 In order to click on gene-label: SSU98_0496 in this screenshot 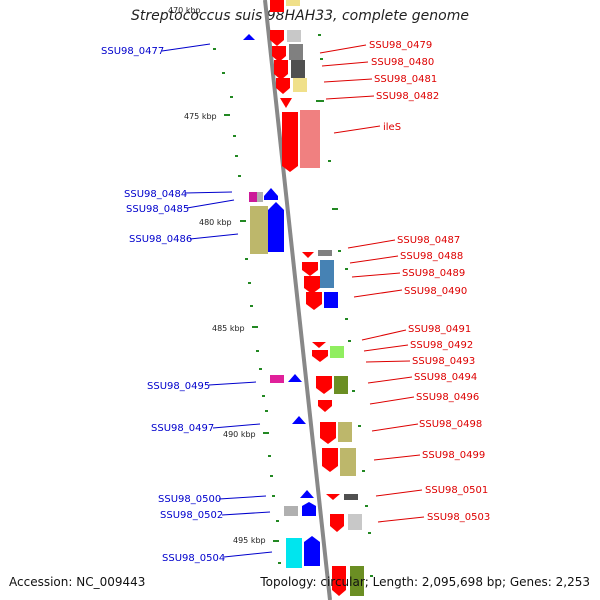, I will do `click(447, 397)`.